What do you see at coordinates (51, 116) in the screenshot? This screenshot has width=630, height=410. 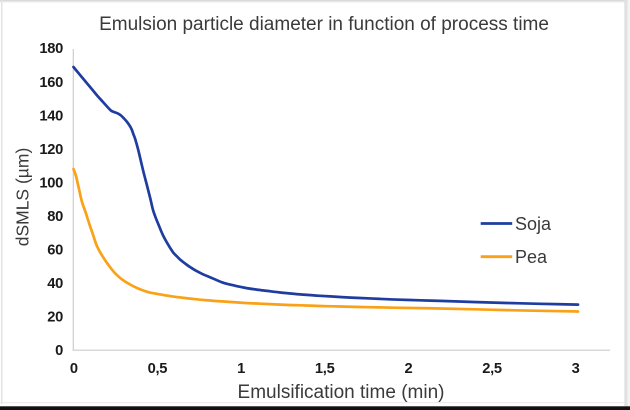 I see `svg-text: 140` at bounding box center [51, 116].